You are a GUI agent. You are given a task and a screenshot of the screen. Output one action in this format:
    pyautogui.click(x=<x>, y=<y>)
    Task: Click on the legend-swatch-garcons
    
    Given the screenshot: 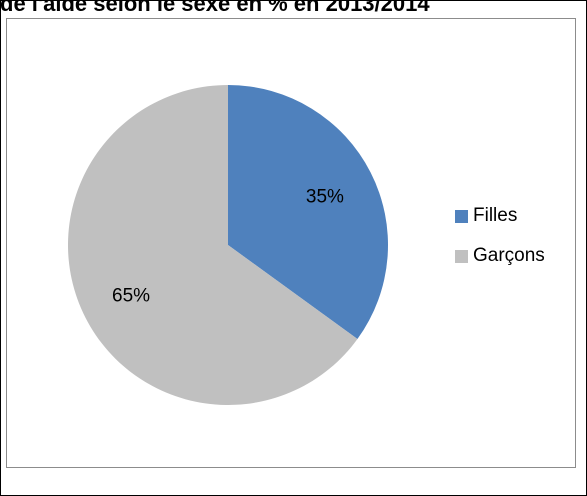 What is the action you would take?
    pyautogui.click(x=461, y=256)
    